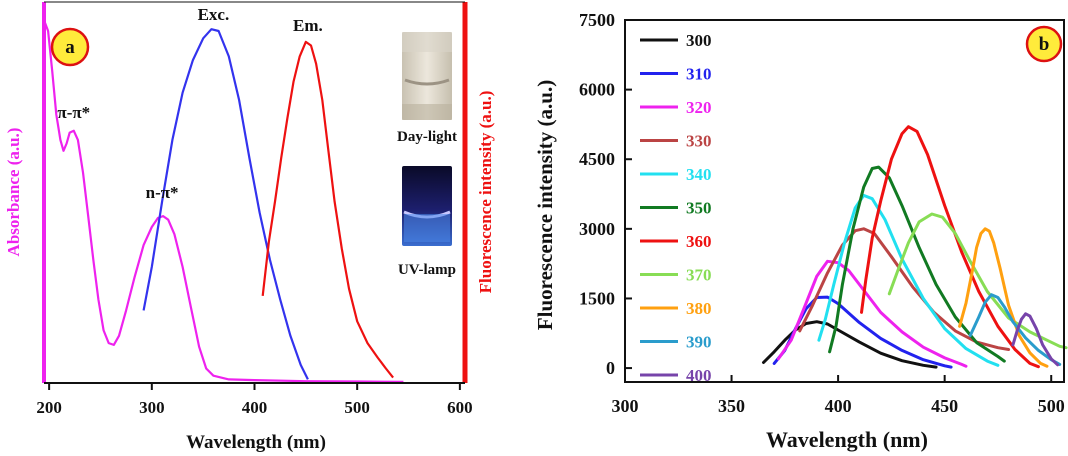 This screenshot has height=456, width=1068. What do you see at coordinates (872, 313) in the screenshot?
I see `series-320-line` at bounding box center [872, 313].